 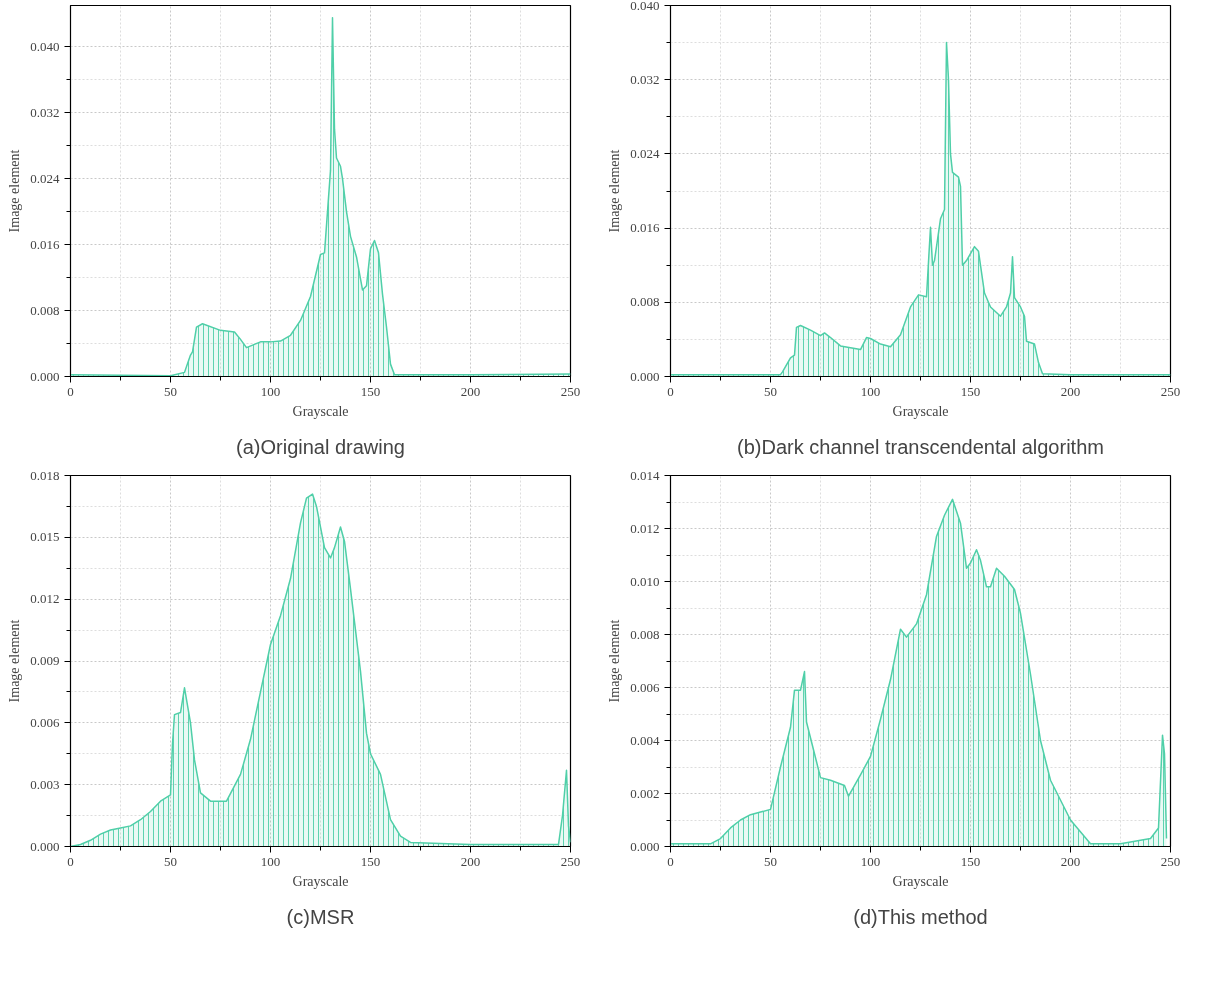 What do you see at coordinates (645, 475) in the screenshot?
I see `y-tick-label: 0.014` at bounding box center [645, 475].